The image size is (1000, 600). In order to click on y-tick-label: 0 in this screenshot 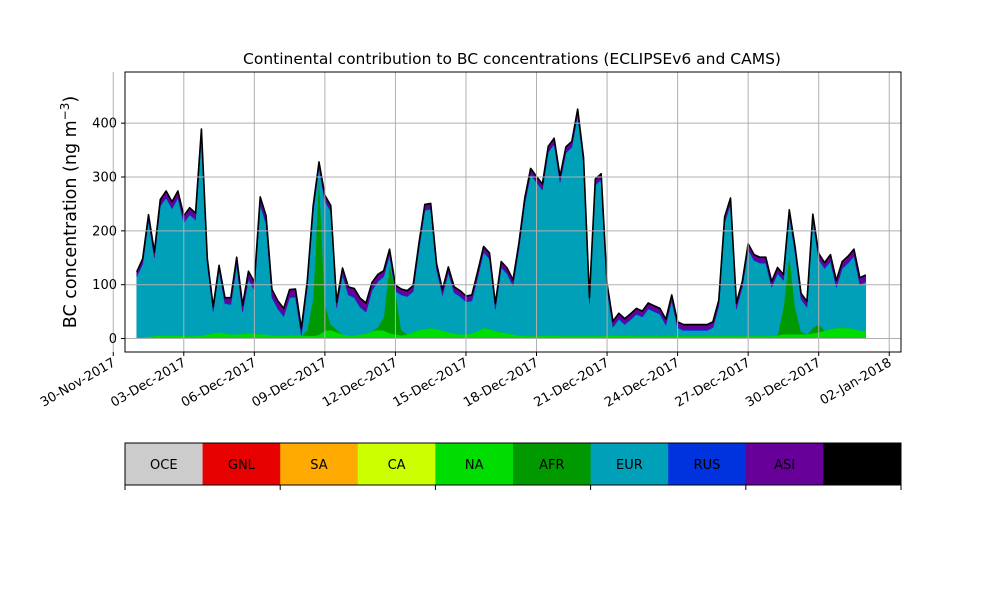, I will do `click(113, 339)`.